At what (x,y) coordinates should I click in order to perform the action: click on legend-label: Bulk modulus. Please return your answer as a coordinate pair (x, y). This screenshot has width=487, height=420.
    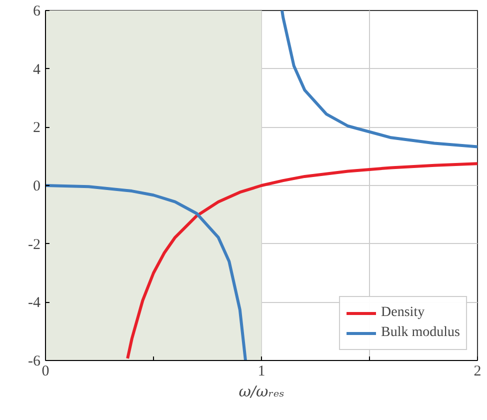
    Looking at the image, I should click on (420, 333).